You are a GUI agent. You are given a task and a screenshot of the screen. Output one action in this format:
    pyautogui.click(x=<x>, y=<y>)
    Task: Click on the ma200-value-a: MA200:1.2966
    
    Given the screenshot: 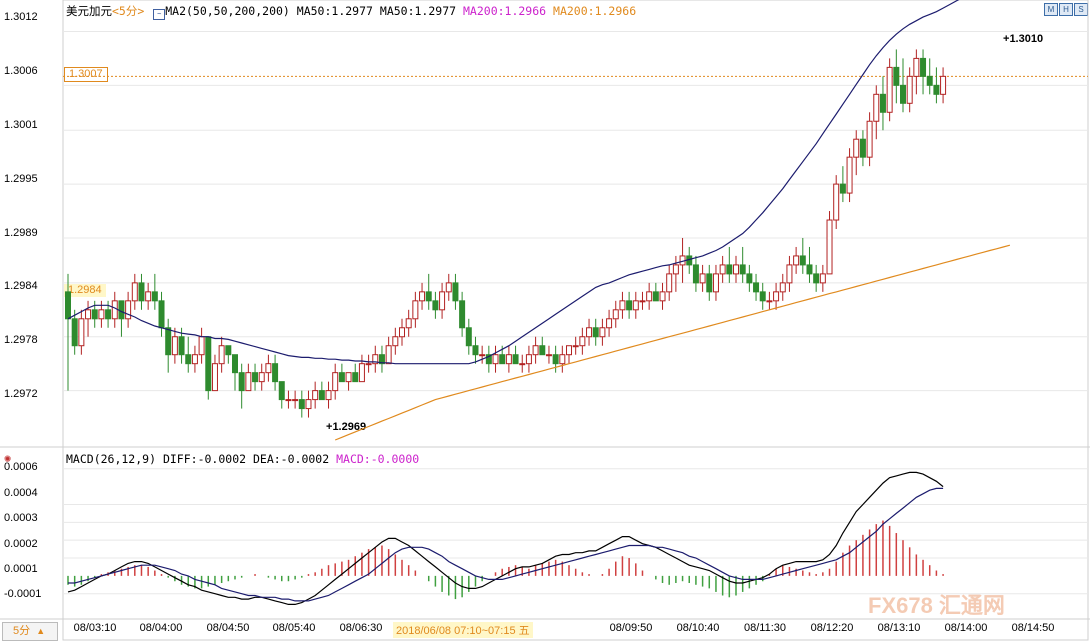 What is the action you would take?
    pyautogui.click(x=505, y=11)
    